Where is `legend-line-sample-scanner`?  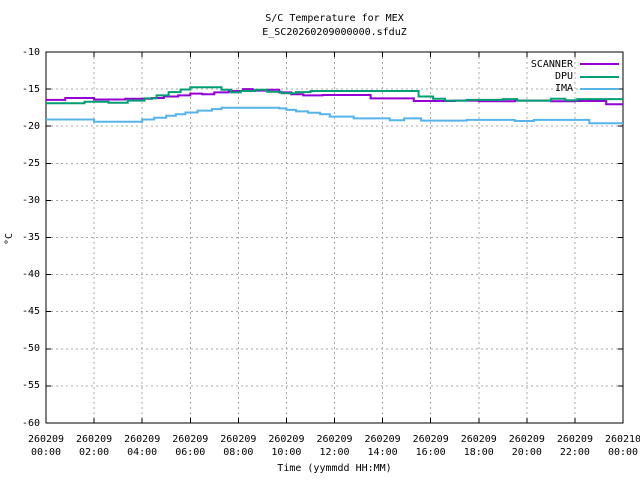 legend-line-sample-scanner is located at coordinates (599, 64).